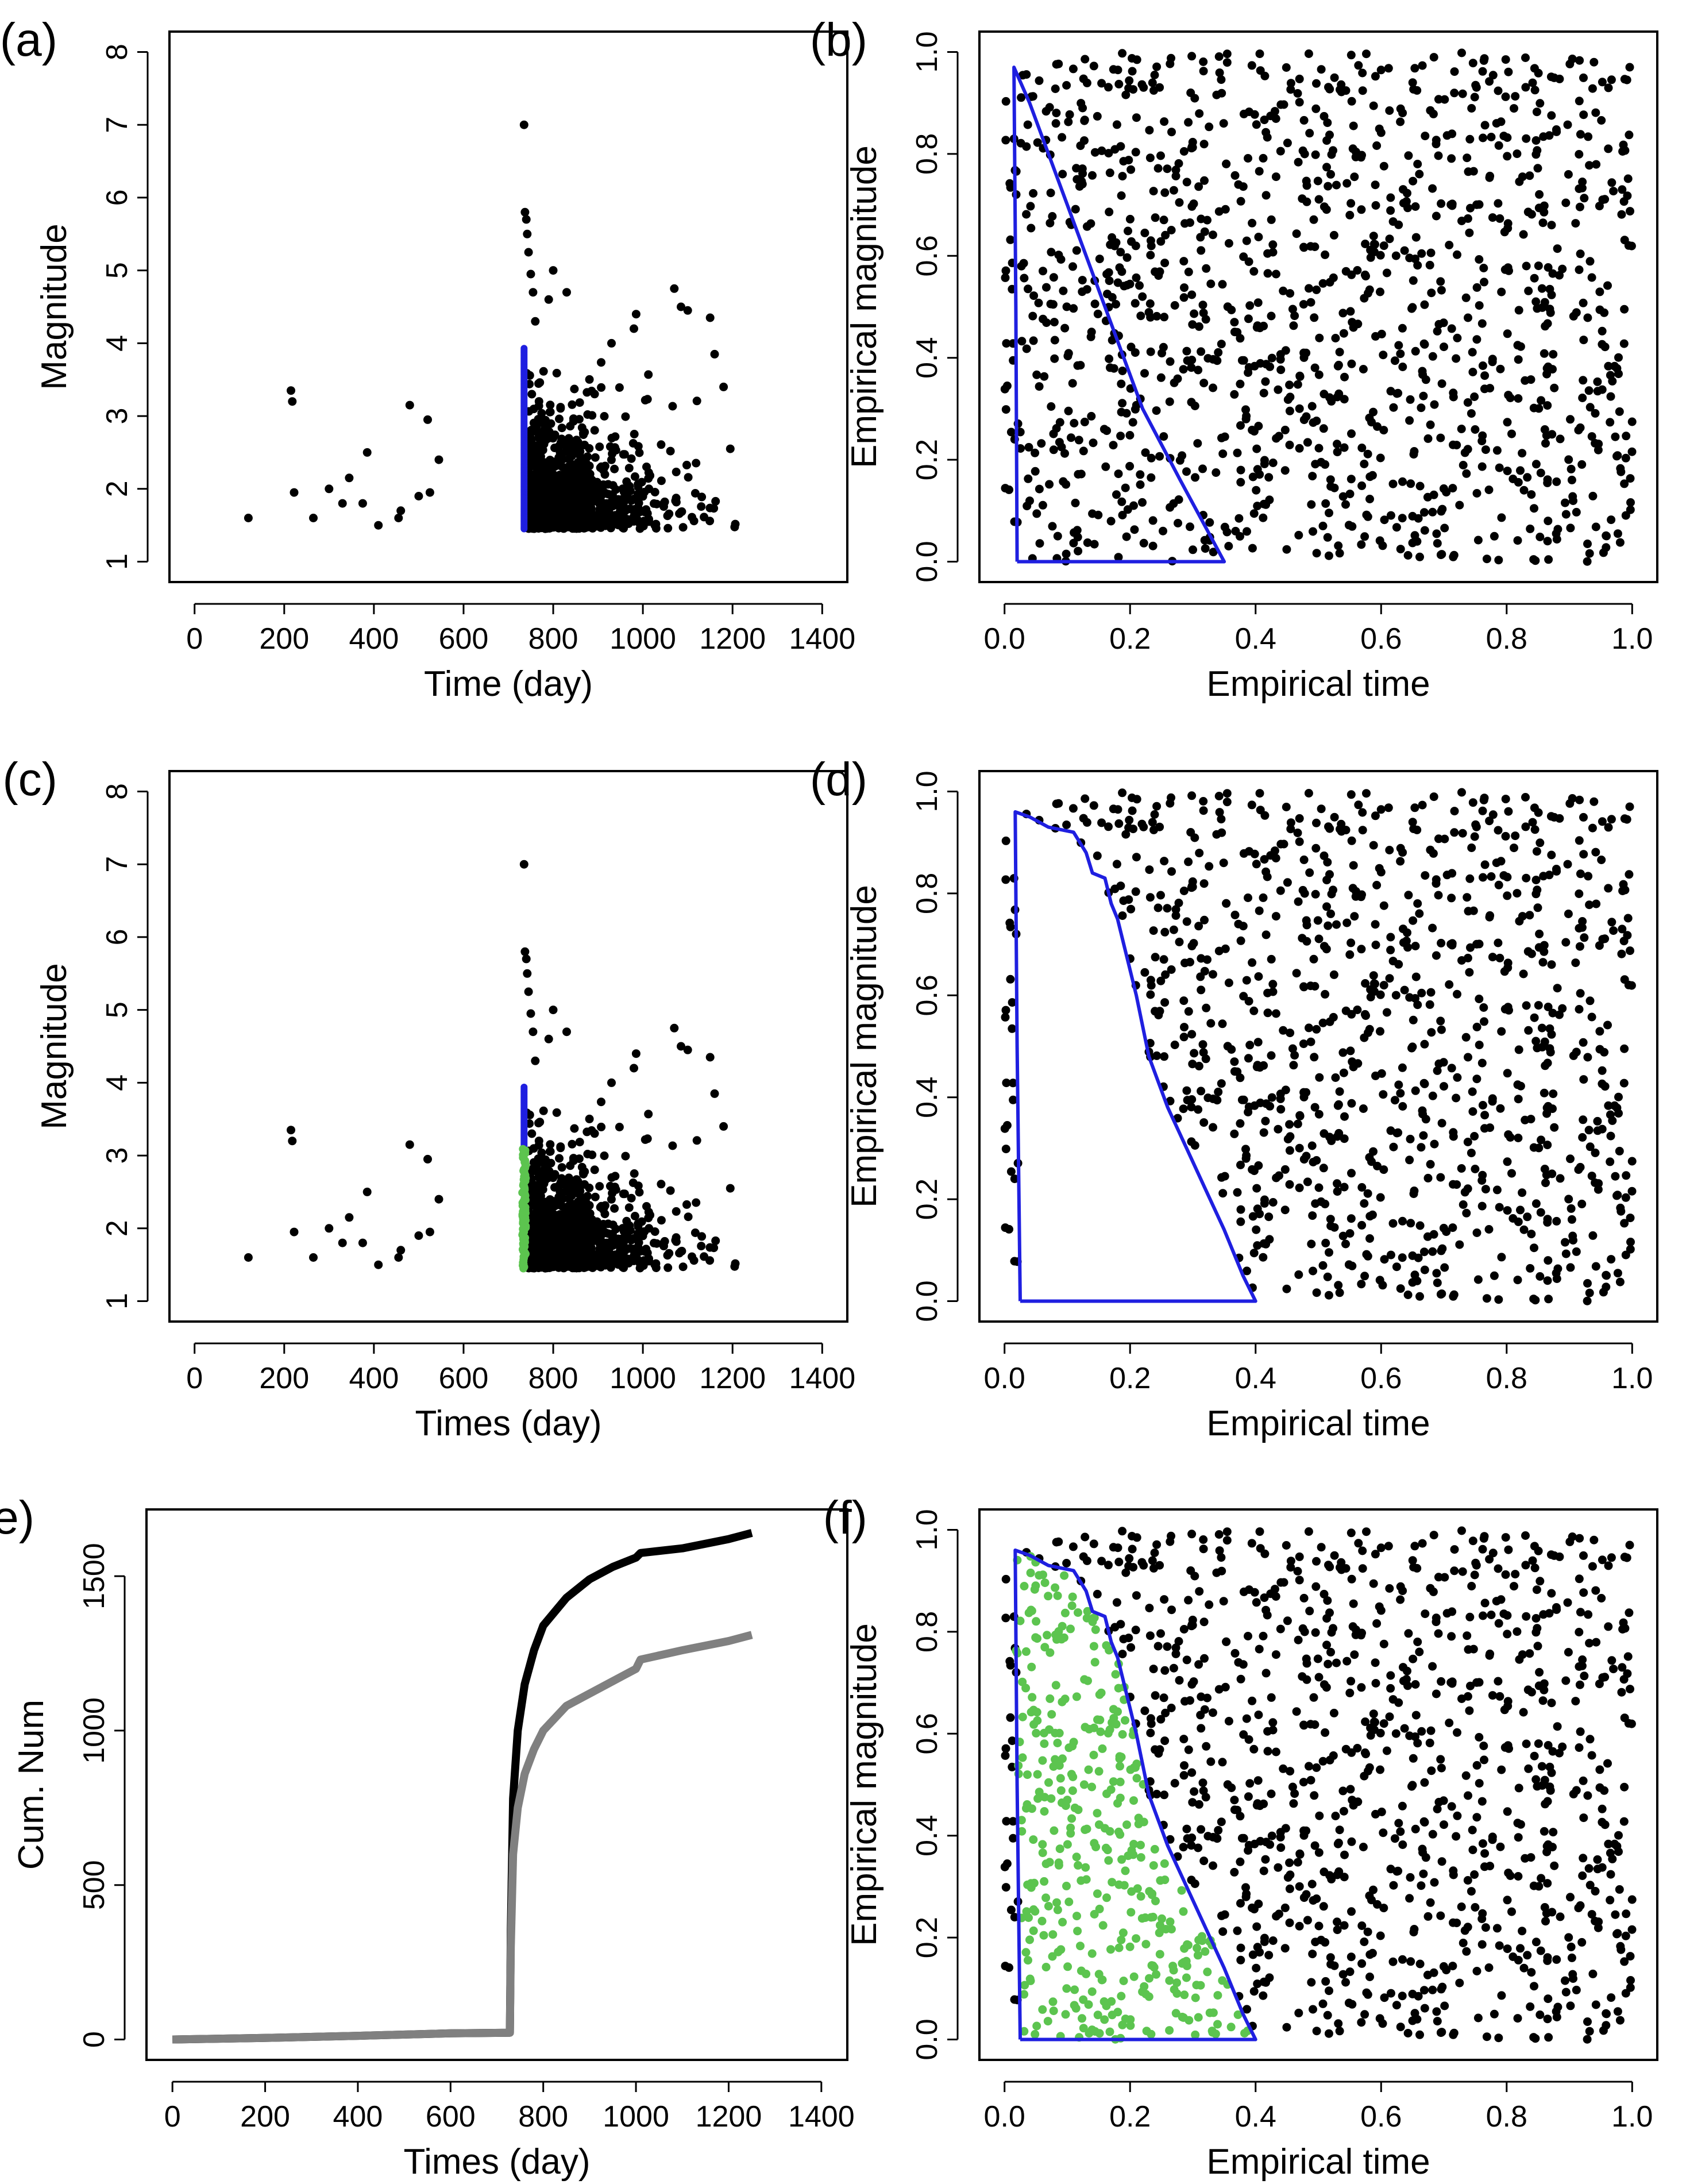  Describe the element at coordinates (1318, 1046) in the screenshot. I see `data-points` at that location.